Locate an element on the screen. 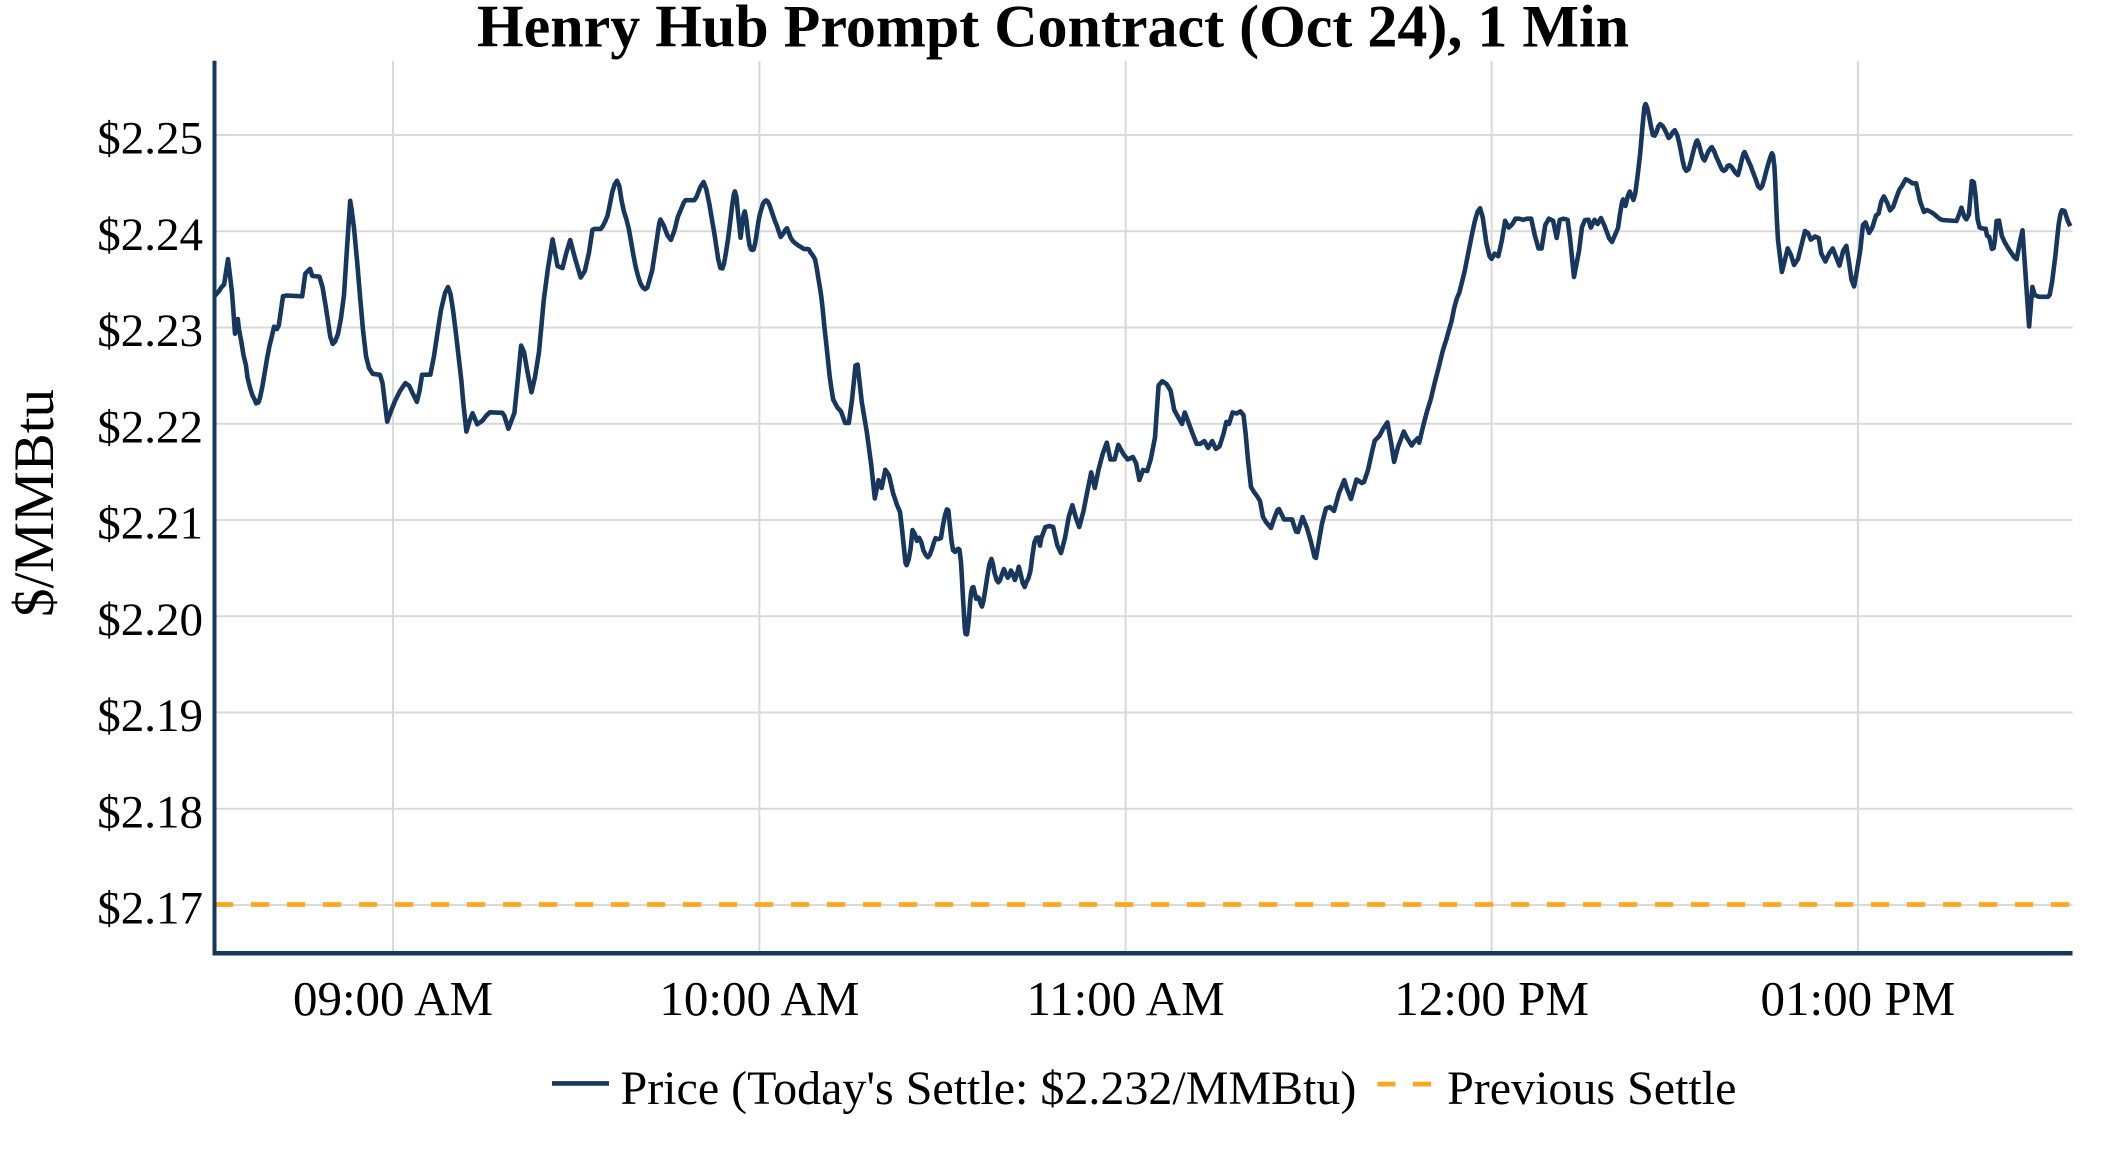 This screenshot has width=2112, height=1157. svg-text: 01:00 PM is located at coordinates (1858, 998).